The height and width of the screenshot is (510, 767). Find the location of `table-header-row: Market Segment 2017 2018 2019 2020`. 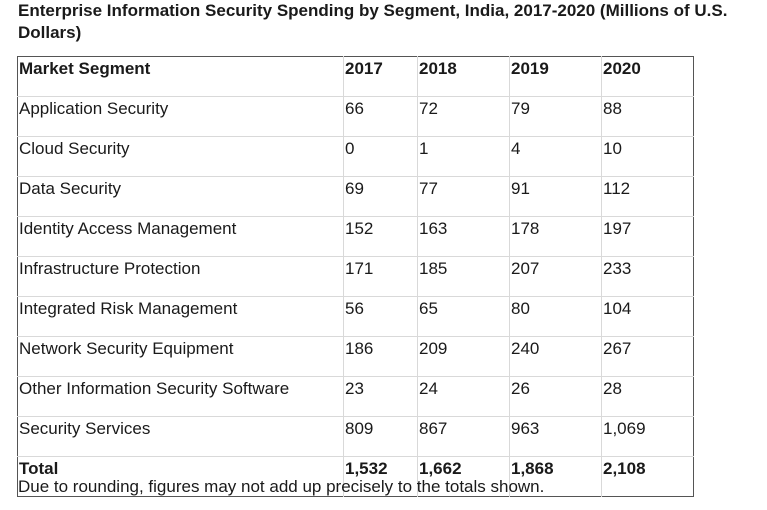

table-header-row: Market Segment 2017 2018 2019 2020 is located at coordinates (355, 76).